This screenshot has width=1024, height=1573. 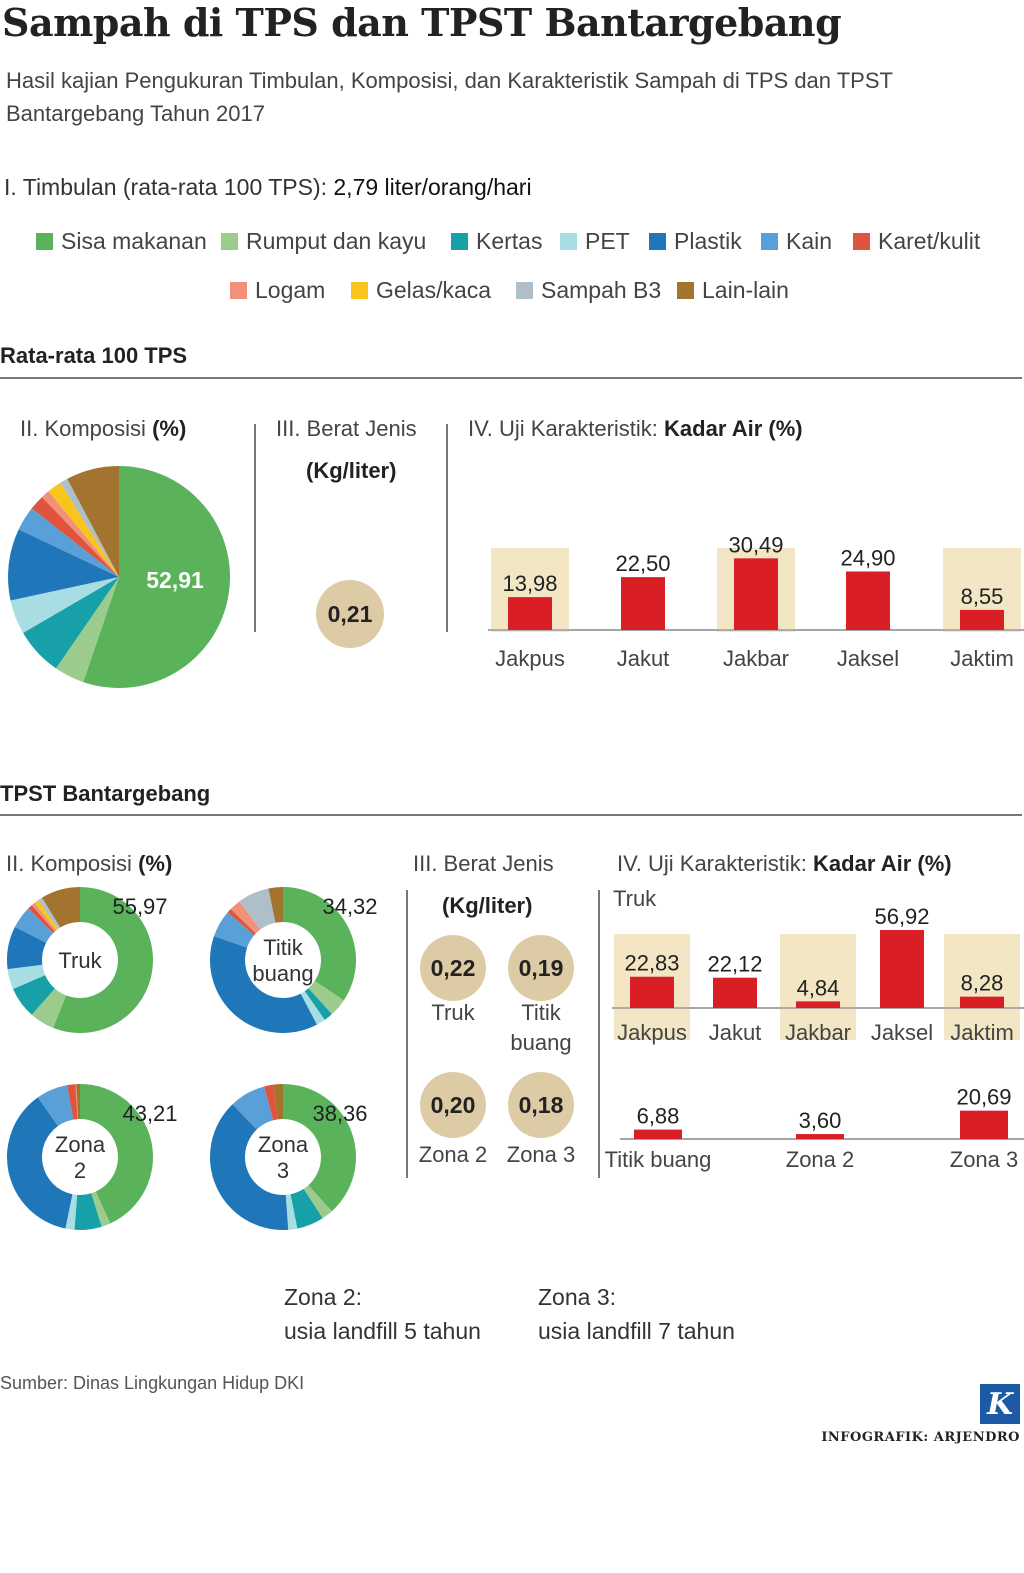 I want to click on source-note: Sumber: Dinas Lingkungan Hidup DKI, so click(x=152, y=1383).